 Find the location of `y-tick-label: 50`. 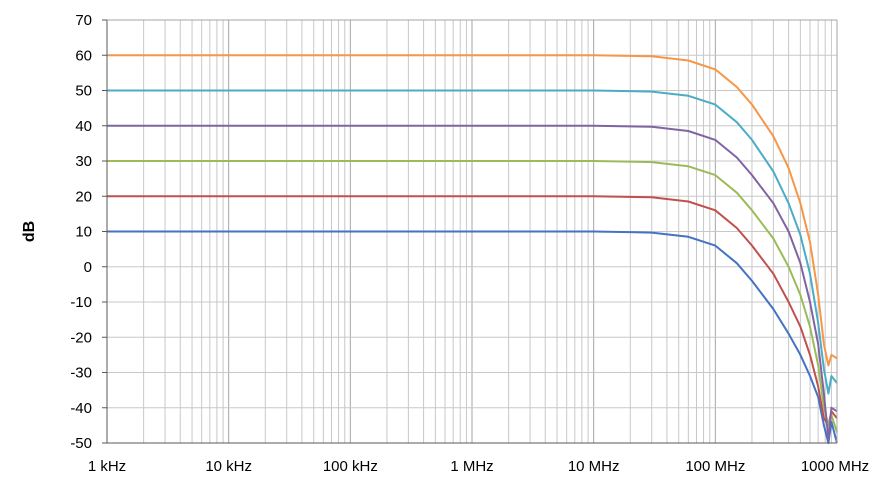

y-tick-label: 50 is located at coordinates (83, 91).